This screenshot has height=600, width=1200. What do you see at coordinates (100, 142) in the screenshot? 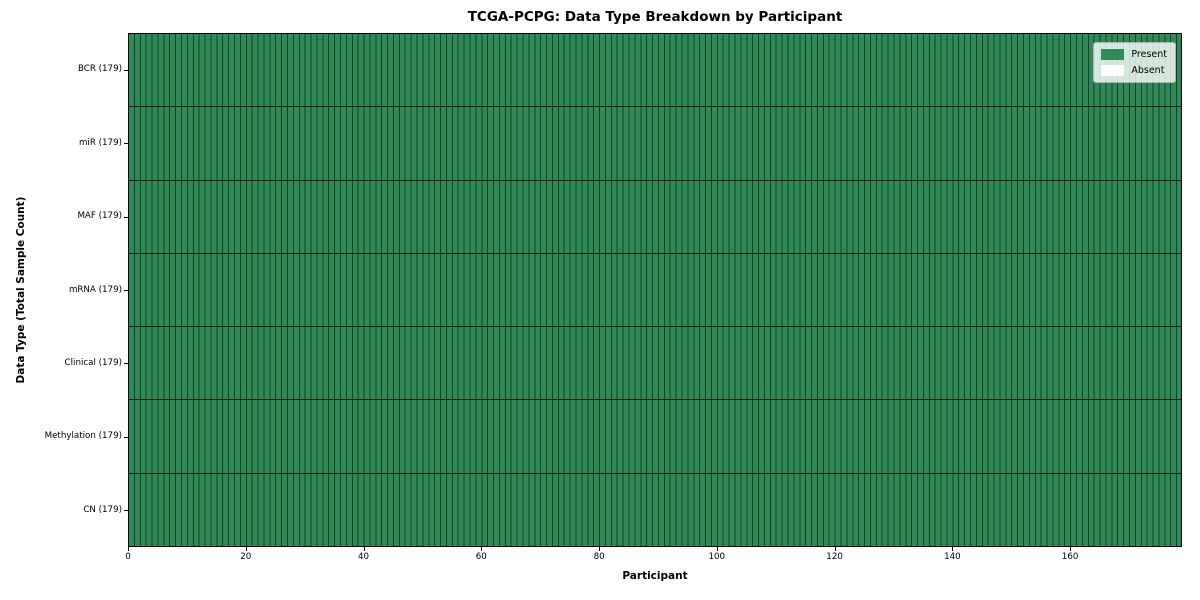
I see `y-tick-label: miR (179)` at bounding box center [100, 142].